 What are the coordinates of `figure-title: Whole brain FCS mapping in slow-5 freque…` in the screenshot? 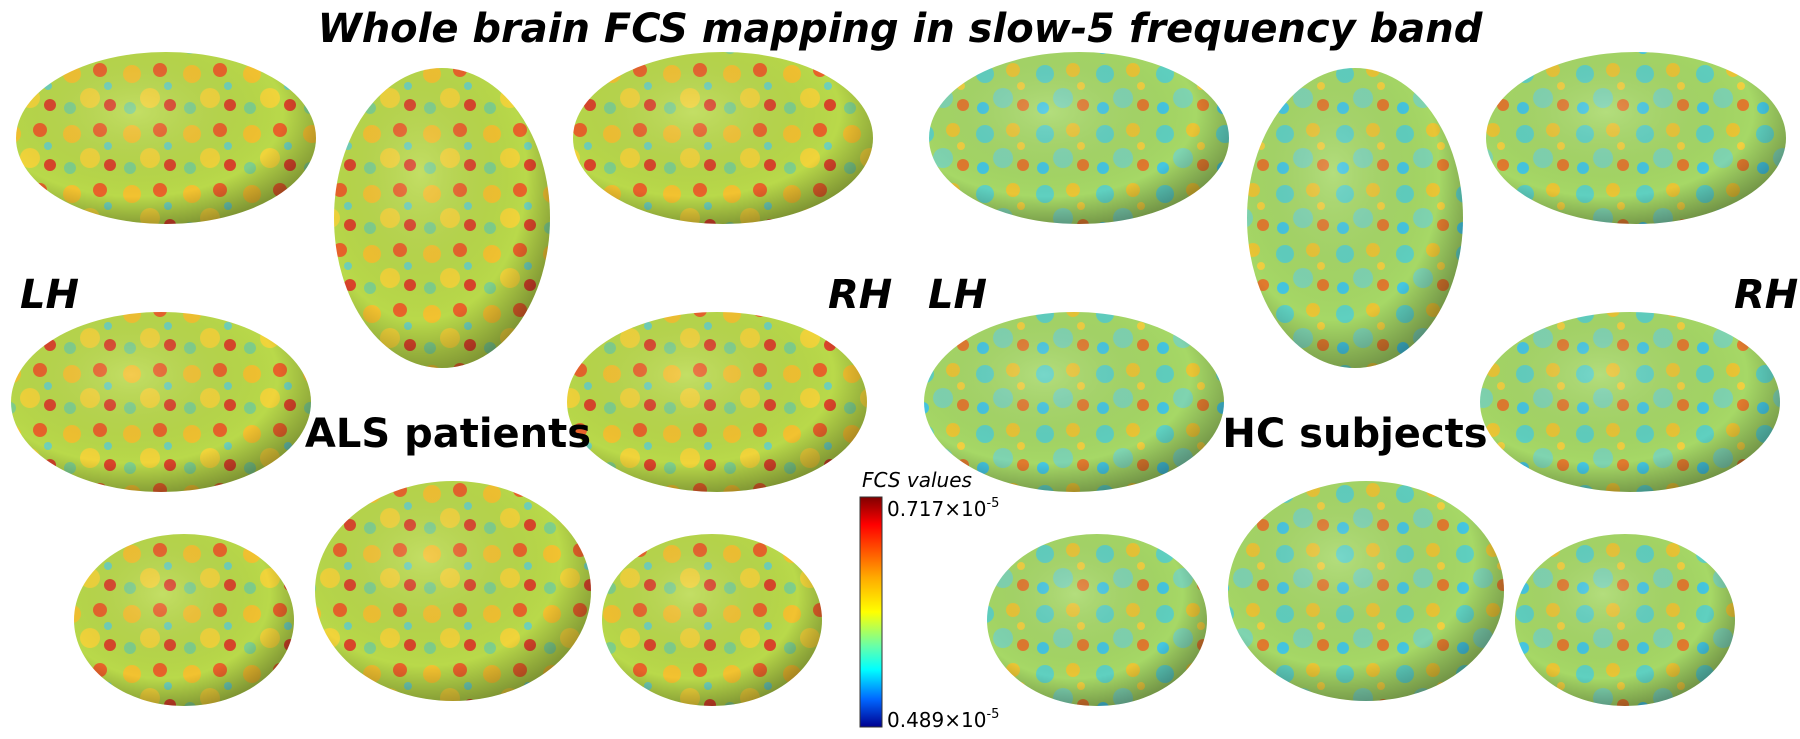 It's located at (900, 29).